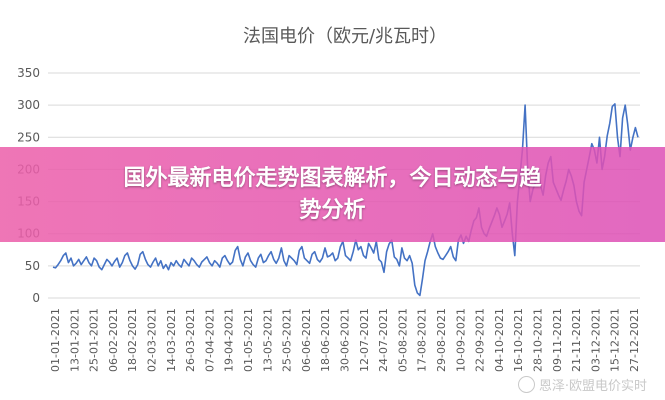  Describe the element at coordinates (634, 340) in the screenshot. I see `x-tick-label: 27-12-2021` at that location.